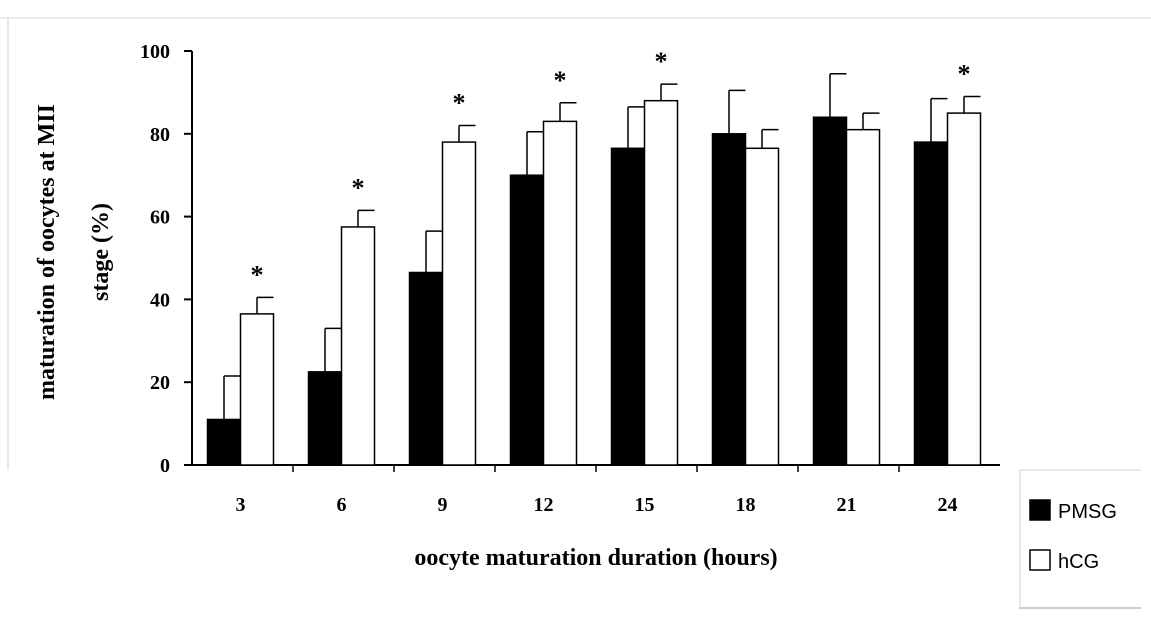 The image size is (1151, 635). What do you see at coordinates (241, 505) in the screenshot?
I see `x-tick-label: 3` at bounding box center [241, 505].